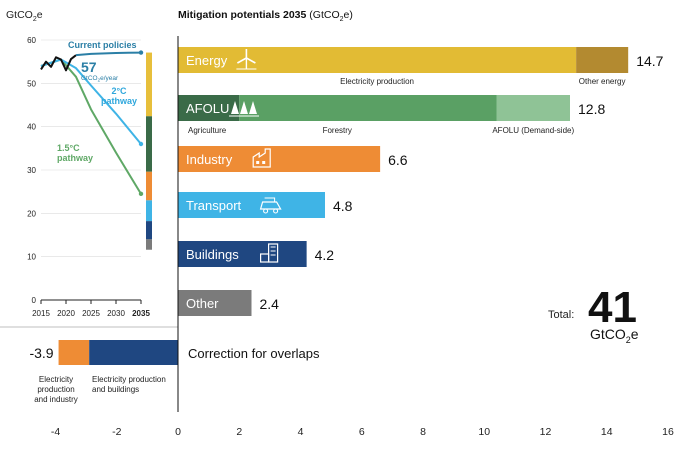 The image size is (700, 456). I want to click on correction-total-label: -3.9, so click(41, 353).